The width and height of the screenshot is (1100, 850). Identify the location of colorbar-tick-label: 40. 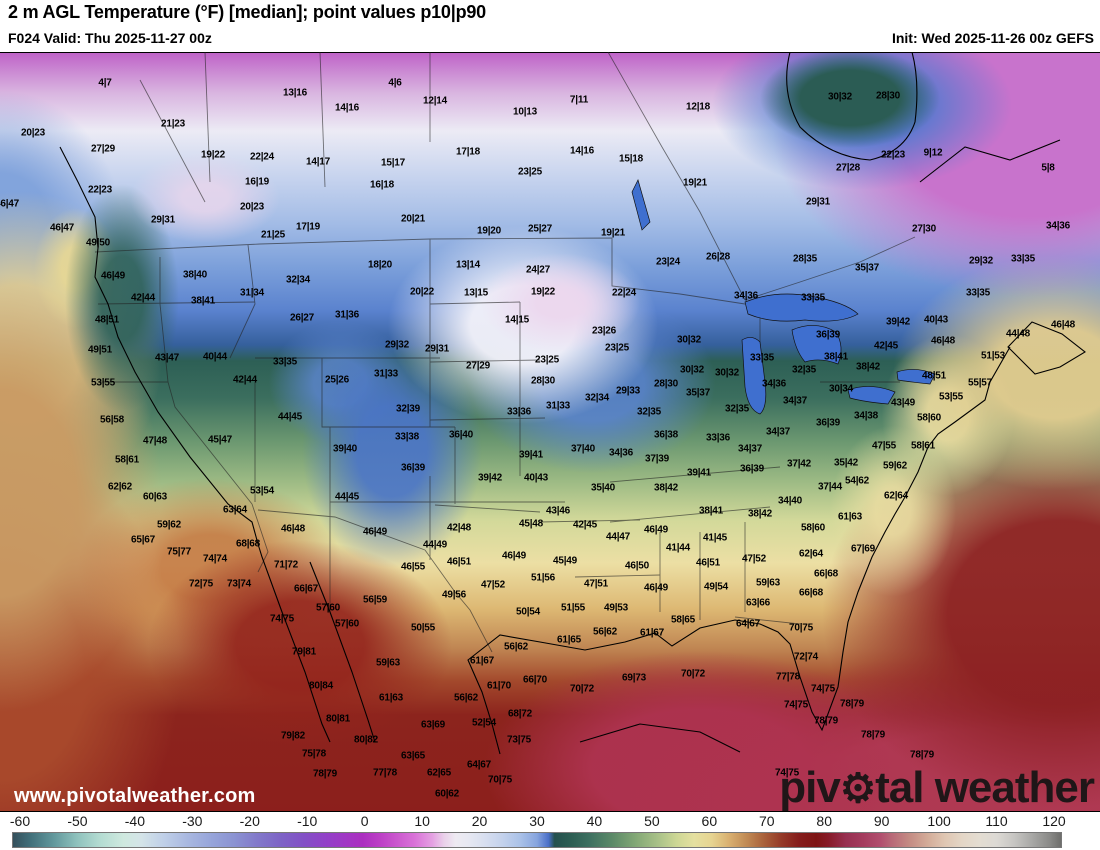
(594, 821).